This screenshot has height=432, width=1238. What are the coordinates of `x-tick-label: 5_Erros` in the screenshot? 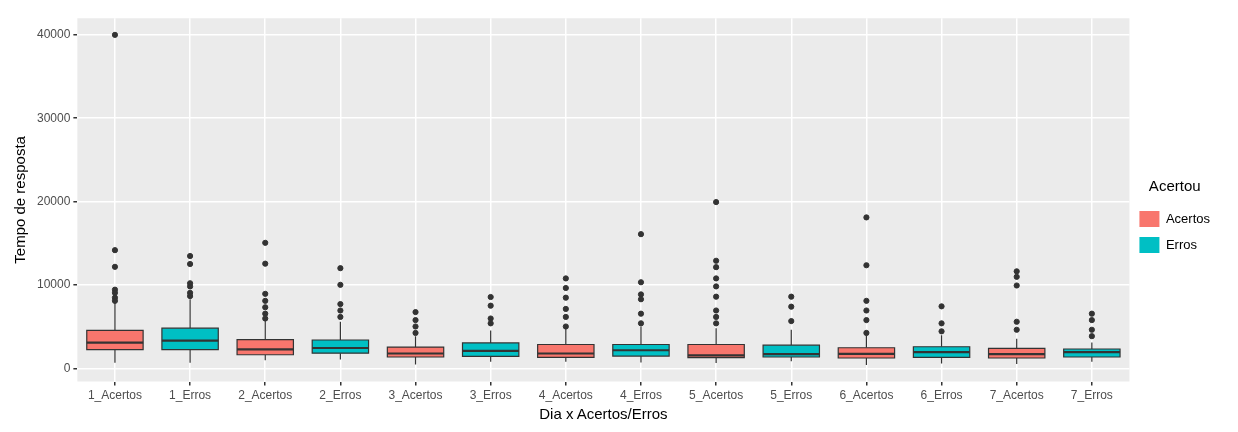 It's located at (791, 395).